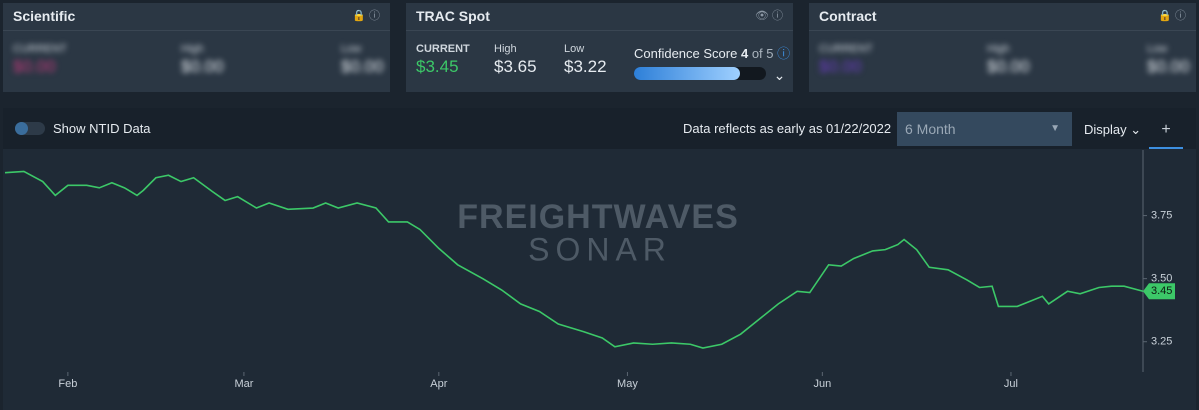  What do you see at coordinates (1161, 291) in the screenshot?
I see `last-value-label: 3.45` at bounding box center [1161, 291].